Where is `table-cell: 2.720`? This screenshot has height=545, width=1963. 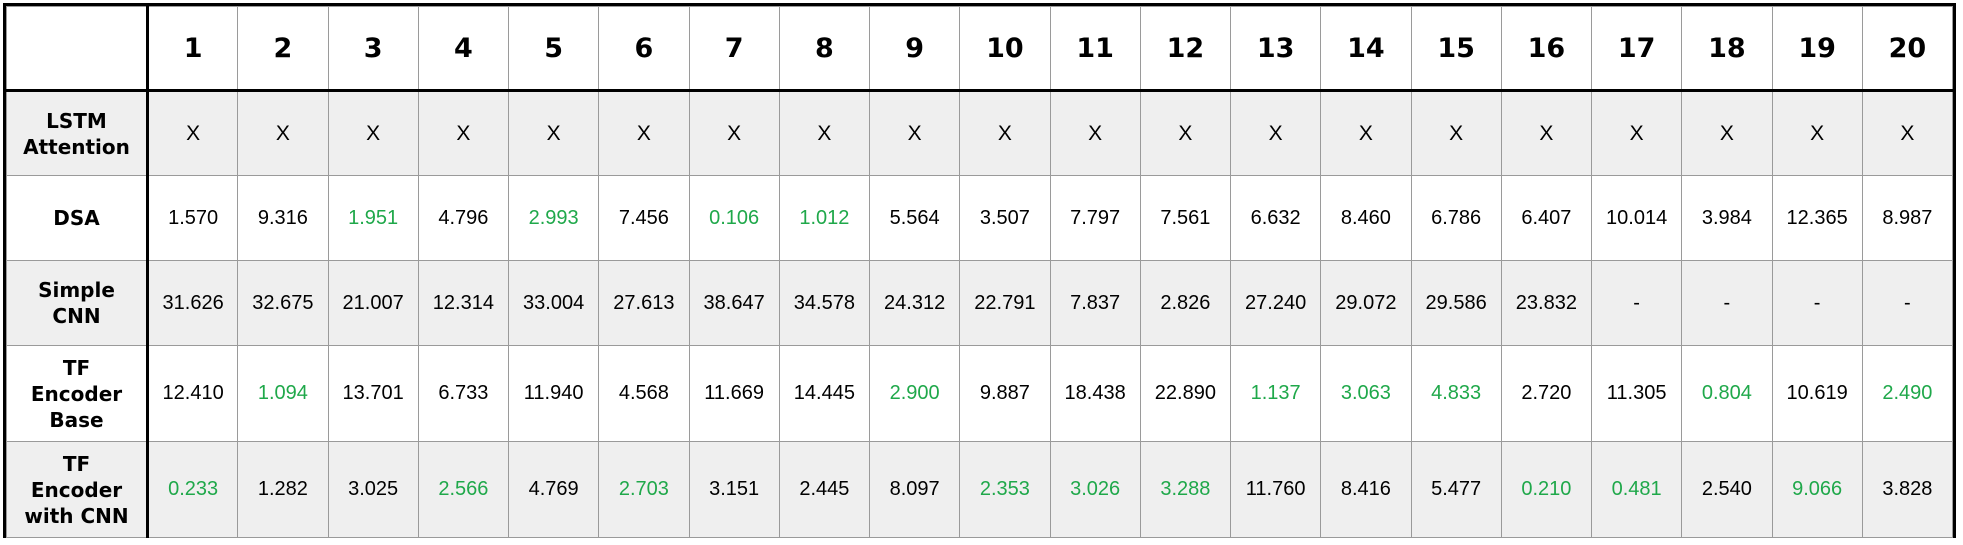
table-cell: 2.720 is located at coordinates (1546, 393).